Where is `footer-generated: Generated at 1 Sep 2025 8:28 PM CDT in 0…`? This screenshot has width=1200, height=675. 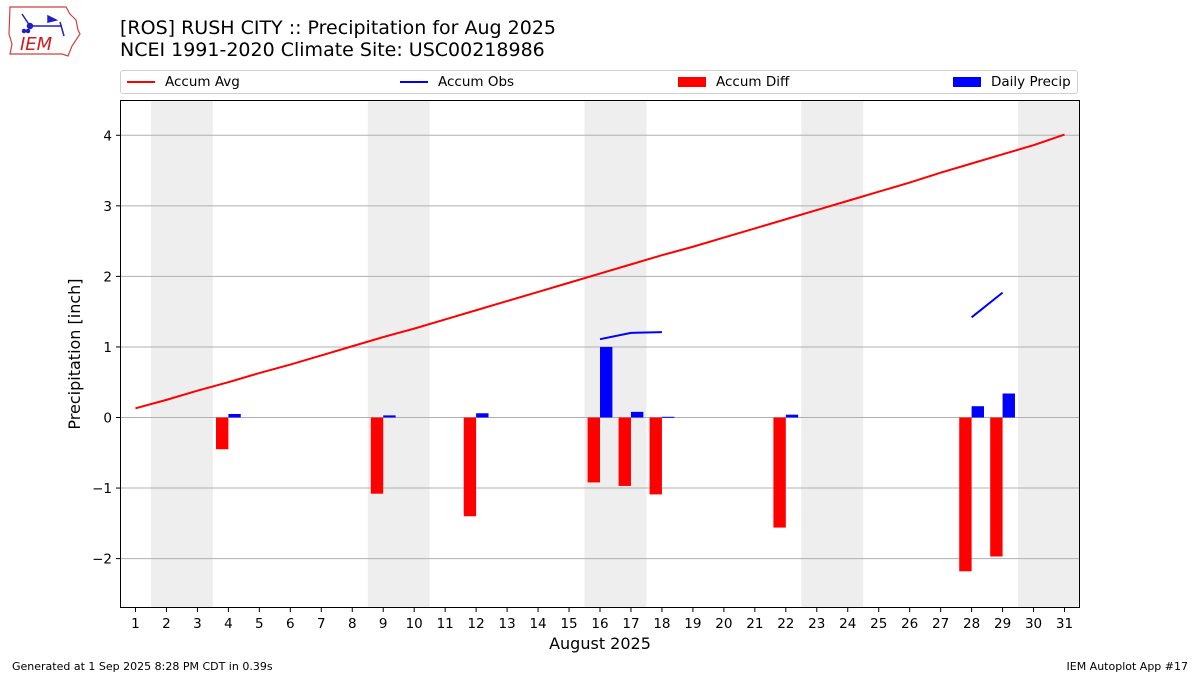
footer-generated: Generated at 1 Sep 2025 8:28 PM CDT in 0… is located at coordinates (142, 666).